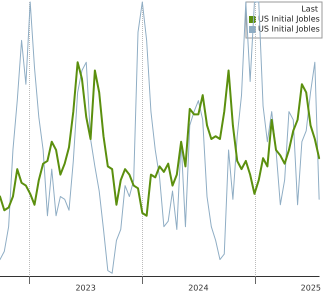 This screenshot has width=324, height=292. What do you see at coordinates (310, 288) in the screenshot?
I see `x-tick-label: 2025` at bounding box center [310, 288].